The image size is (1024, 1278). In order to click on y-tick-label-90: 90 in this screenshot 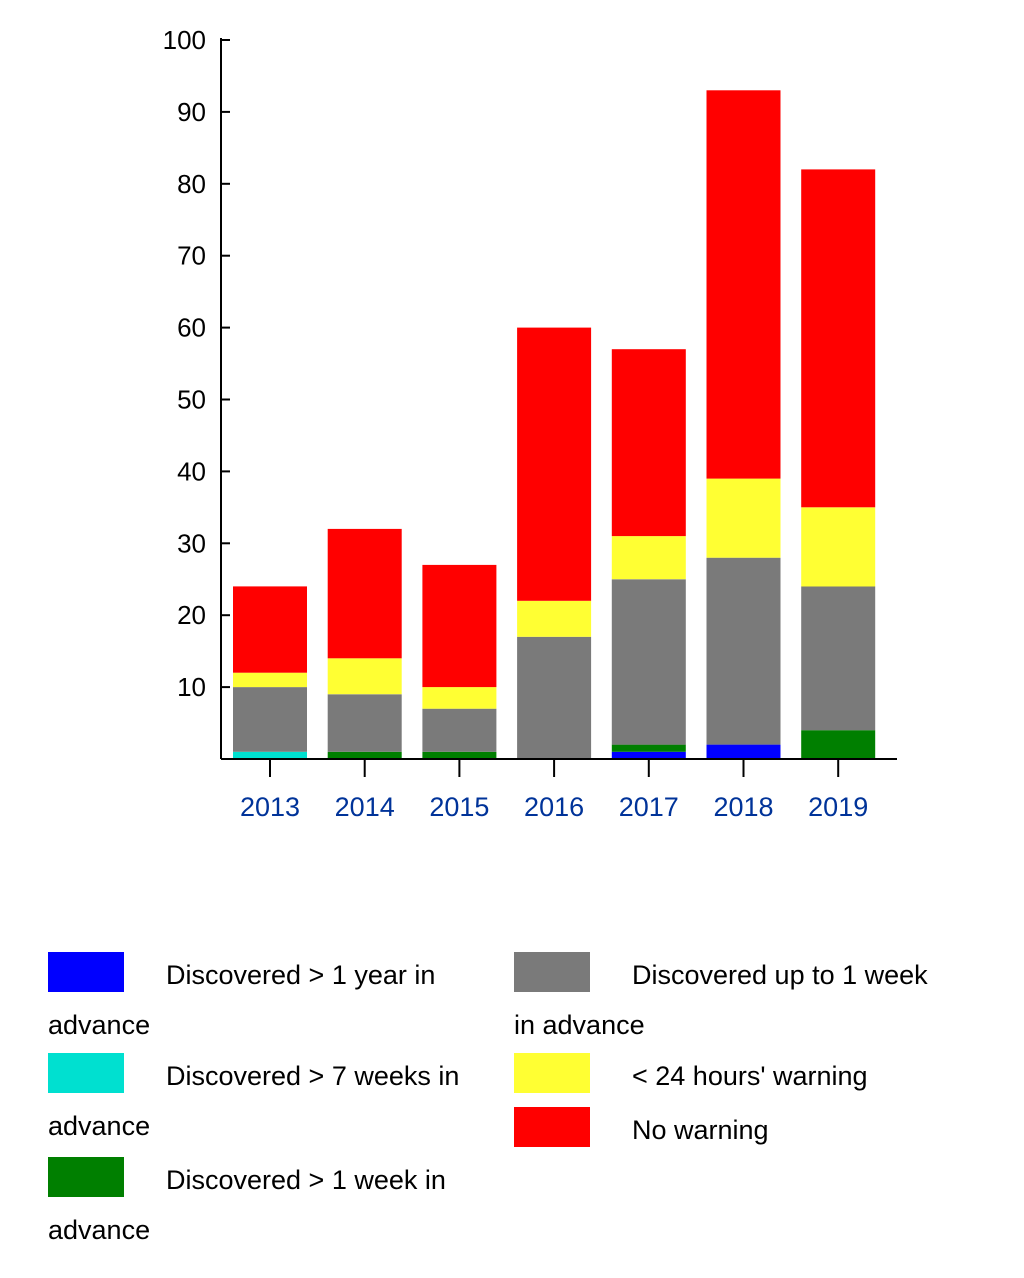, I will do `click(191, 112)`.